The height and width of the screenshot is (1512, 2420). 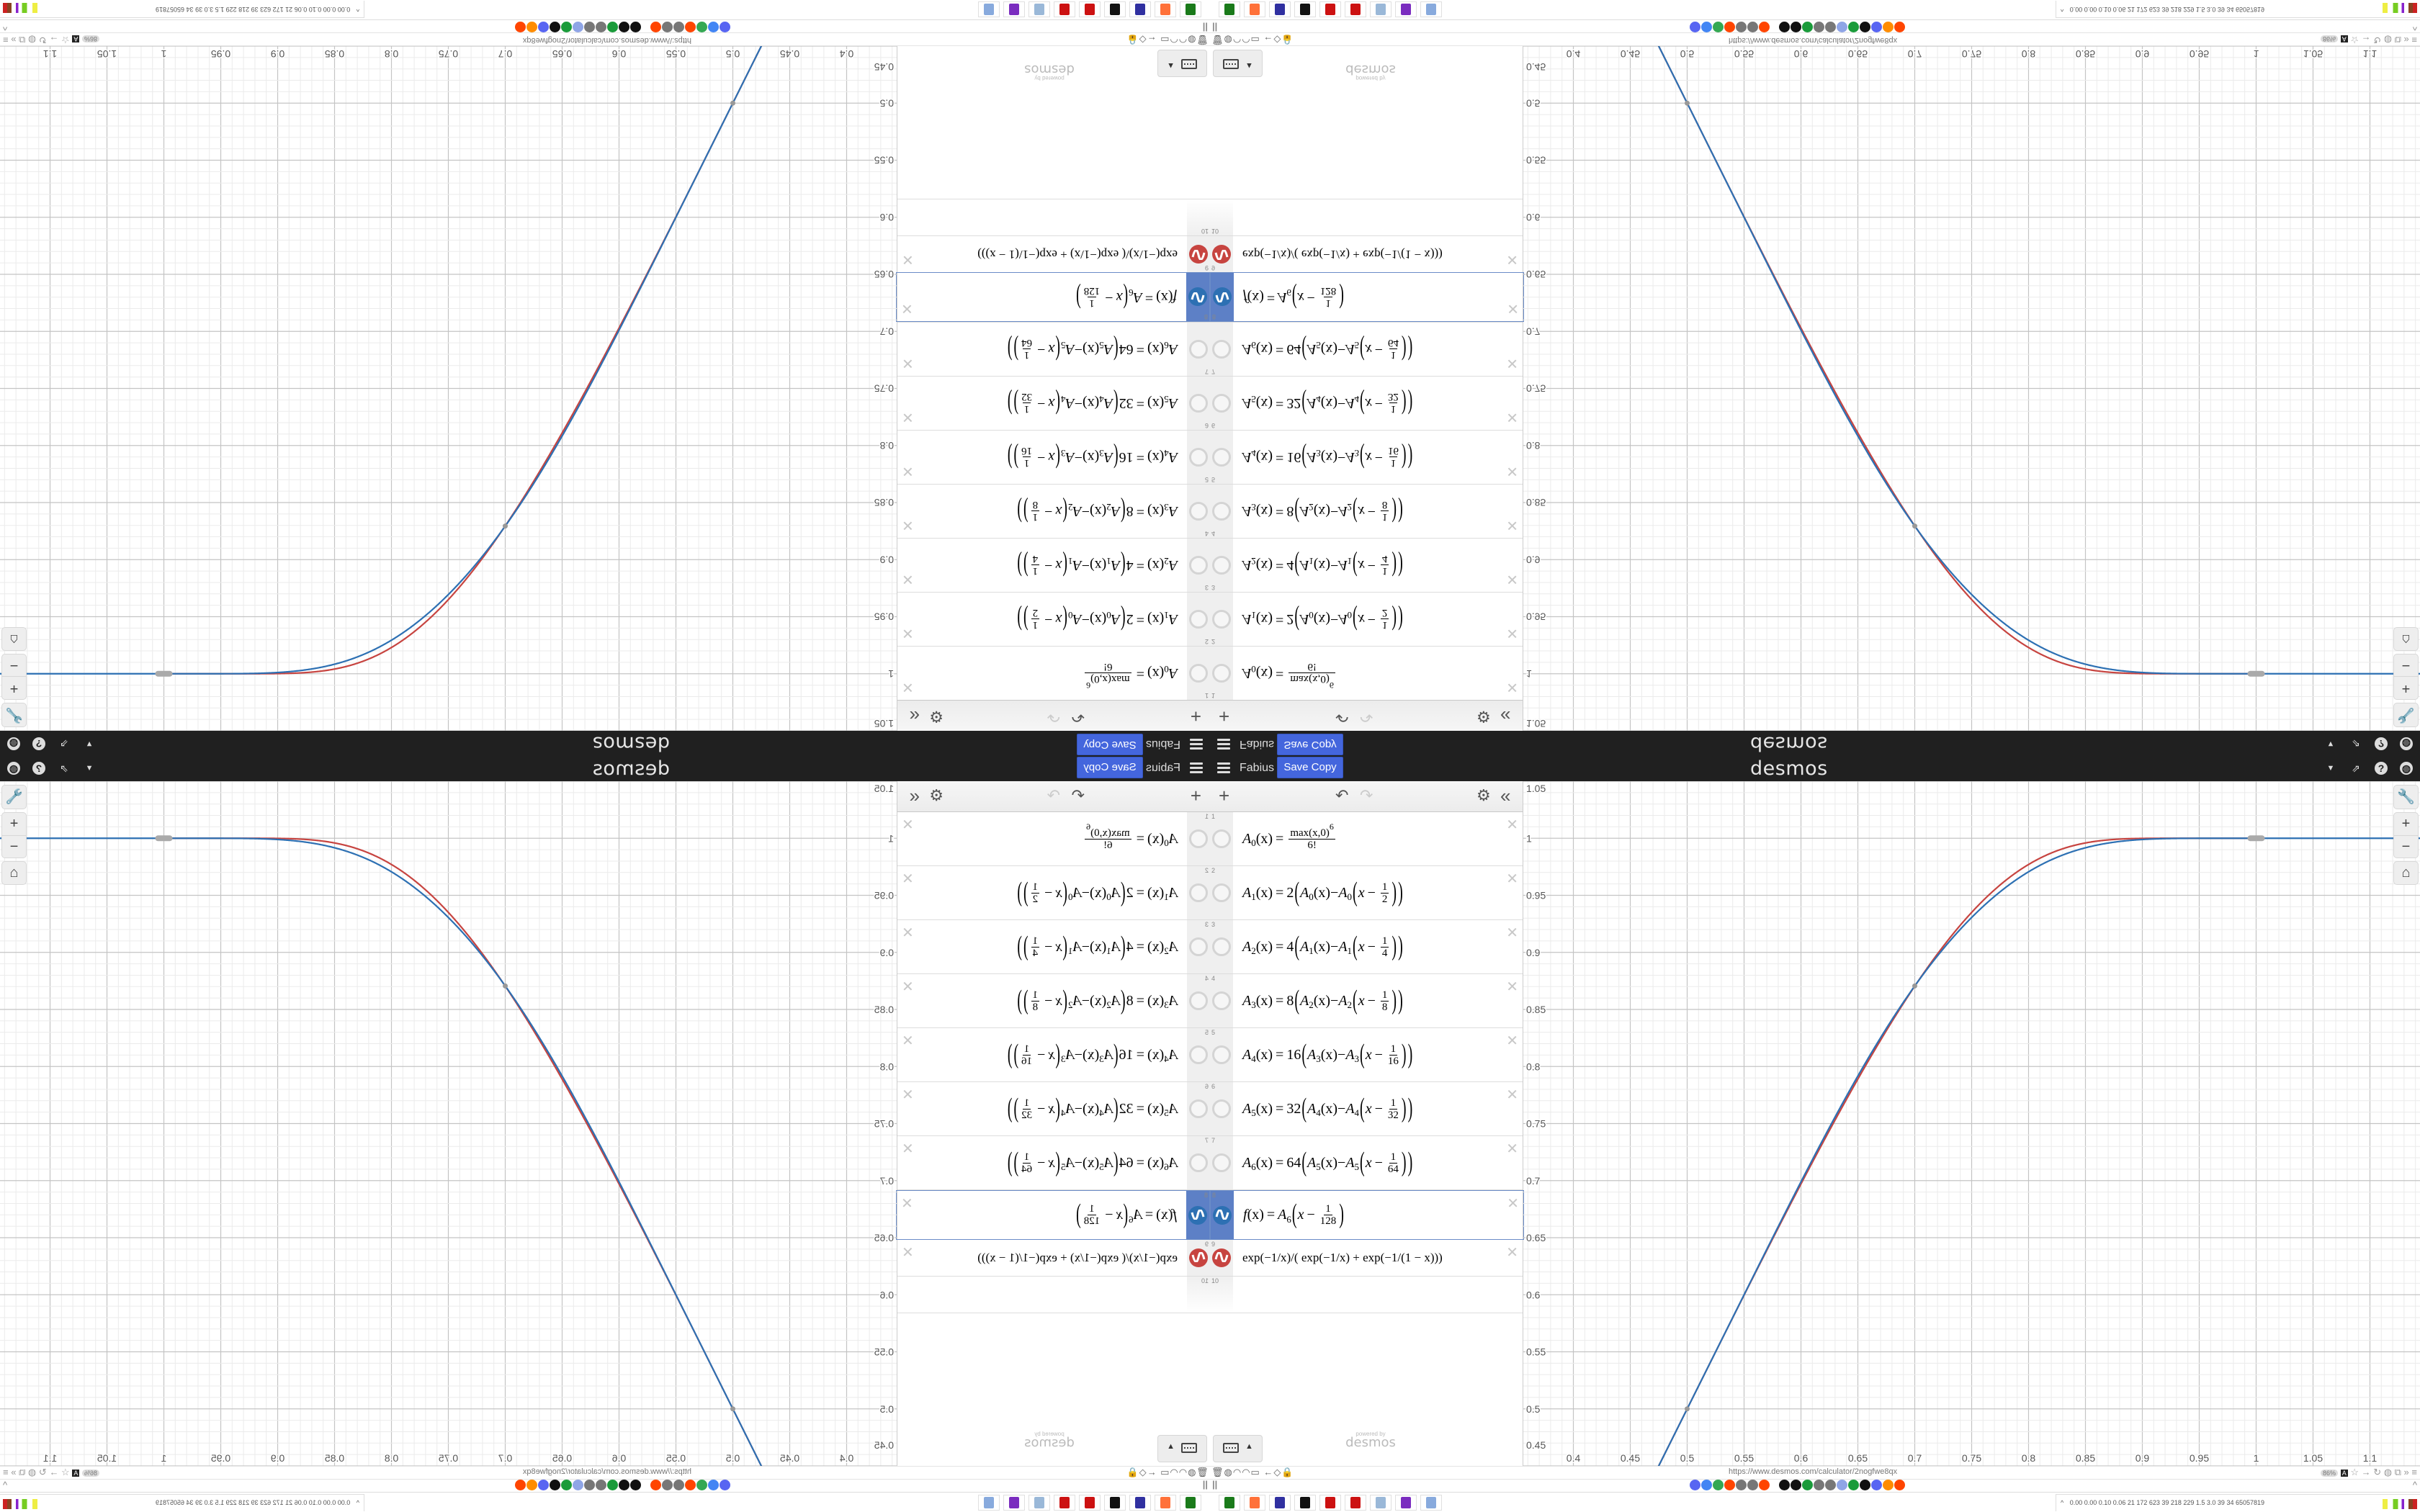 What do you see at coordinates (1215, 1484) in the screenshot?
I see `bookmarks-toggle: ||` at bounding box center [1215, 1484].